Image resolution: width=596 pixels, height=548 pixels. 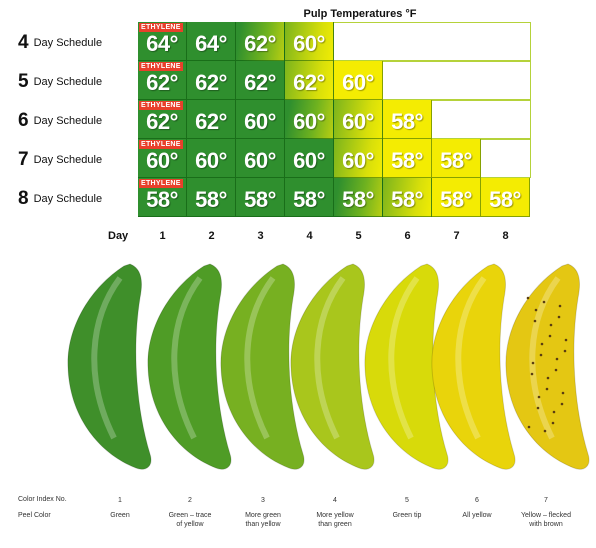 I want to click on color-index-value: 1, so click(x=120, y=500).